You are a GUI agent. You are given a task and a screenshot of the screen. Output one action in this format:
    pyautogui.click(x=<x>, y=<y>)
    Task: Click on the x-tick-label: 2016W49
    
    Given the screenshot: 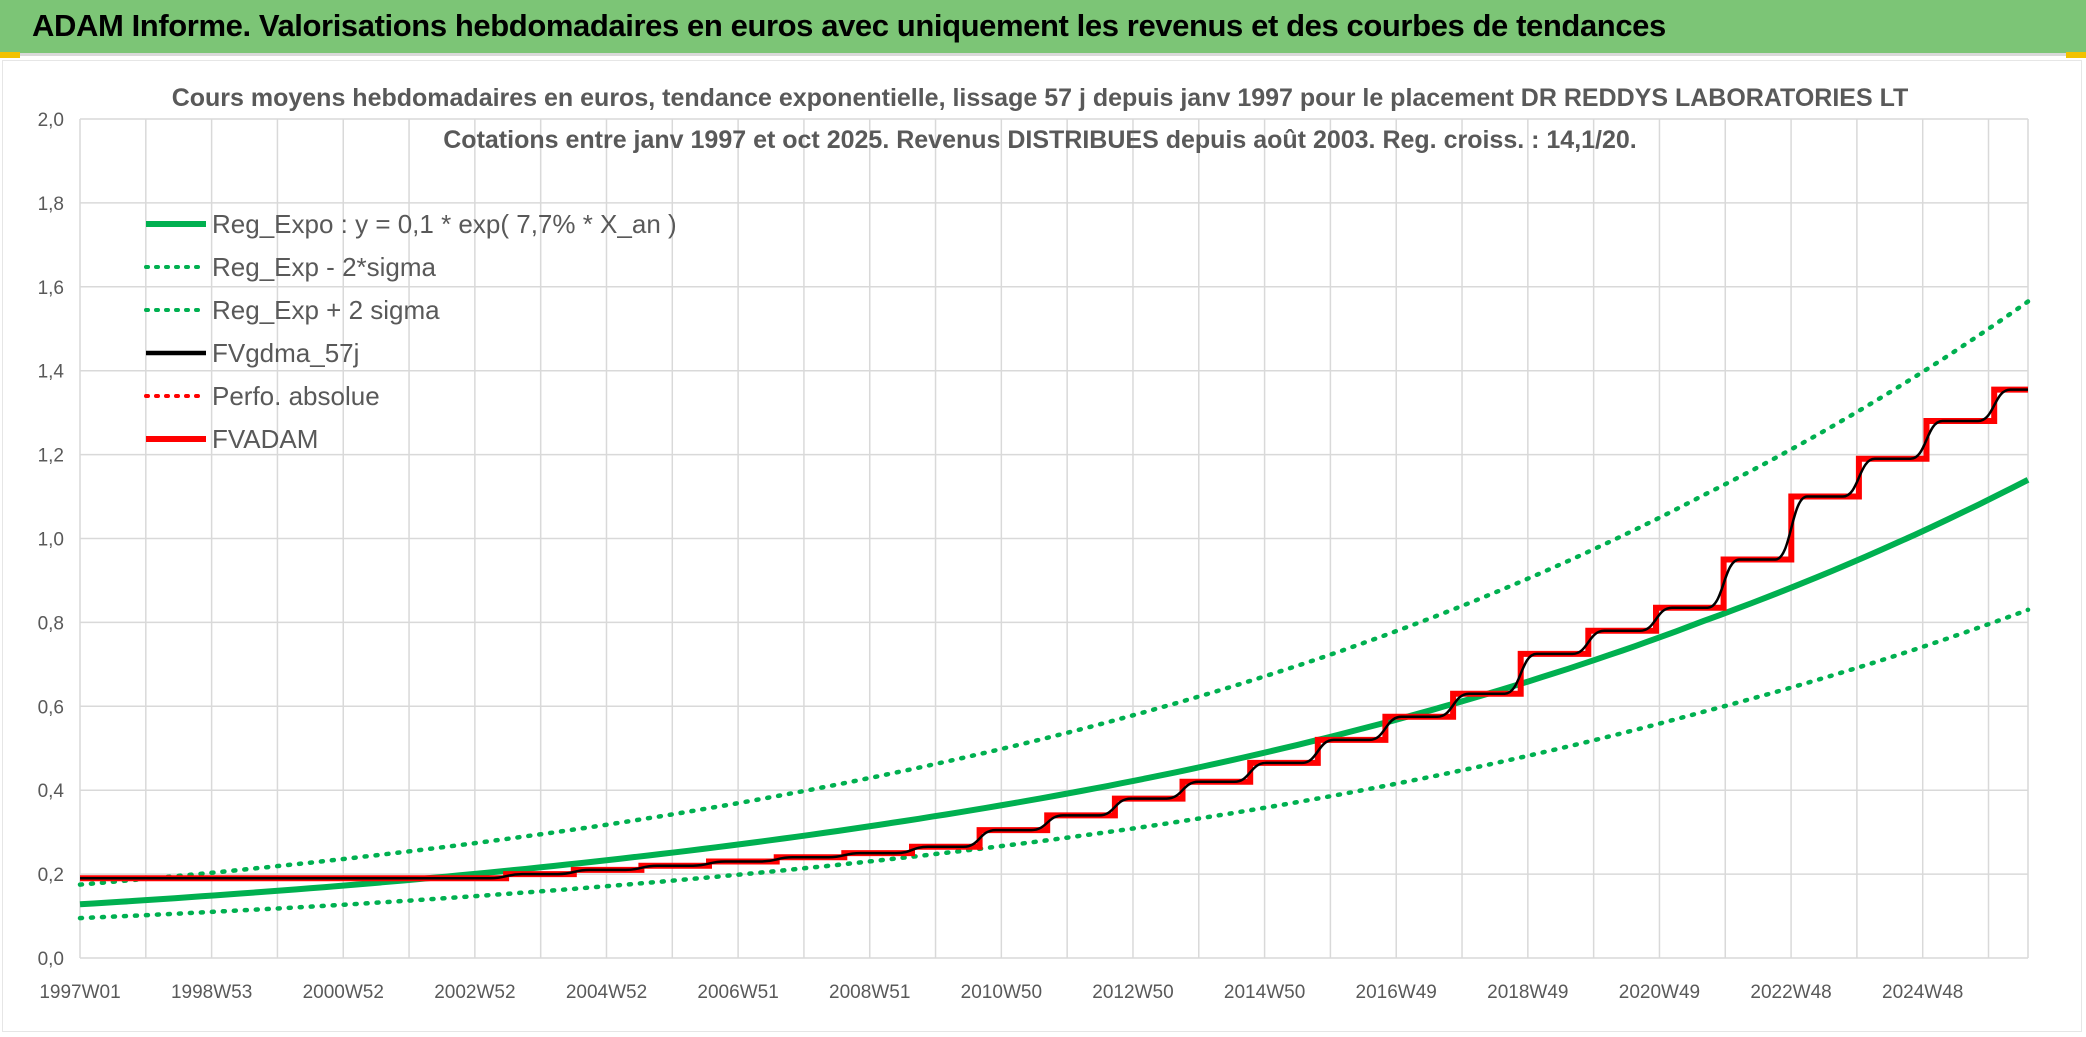 What is the action you would take?
    pyautogui.click(x=1396, y=992)
    